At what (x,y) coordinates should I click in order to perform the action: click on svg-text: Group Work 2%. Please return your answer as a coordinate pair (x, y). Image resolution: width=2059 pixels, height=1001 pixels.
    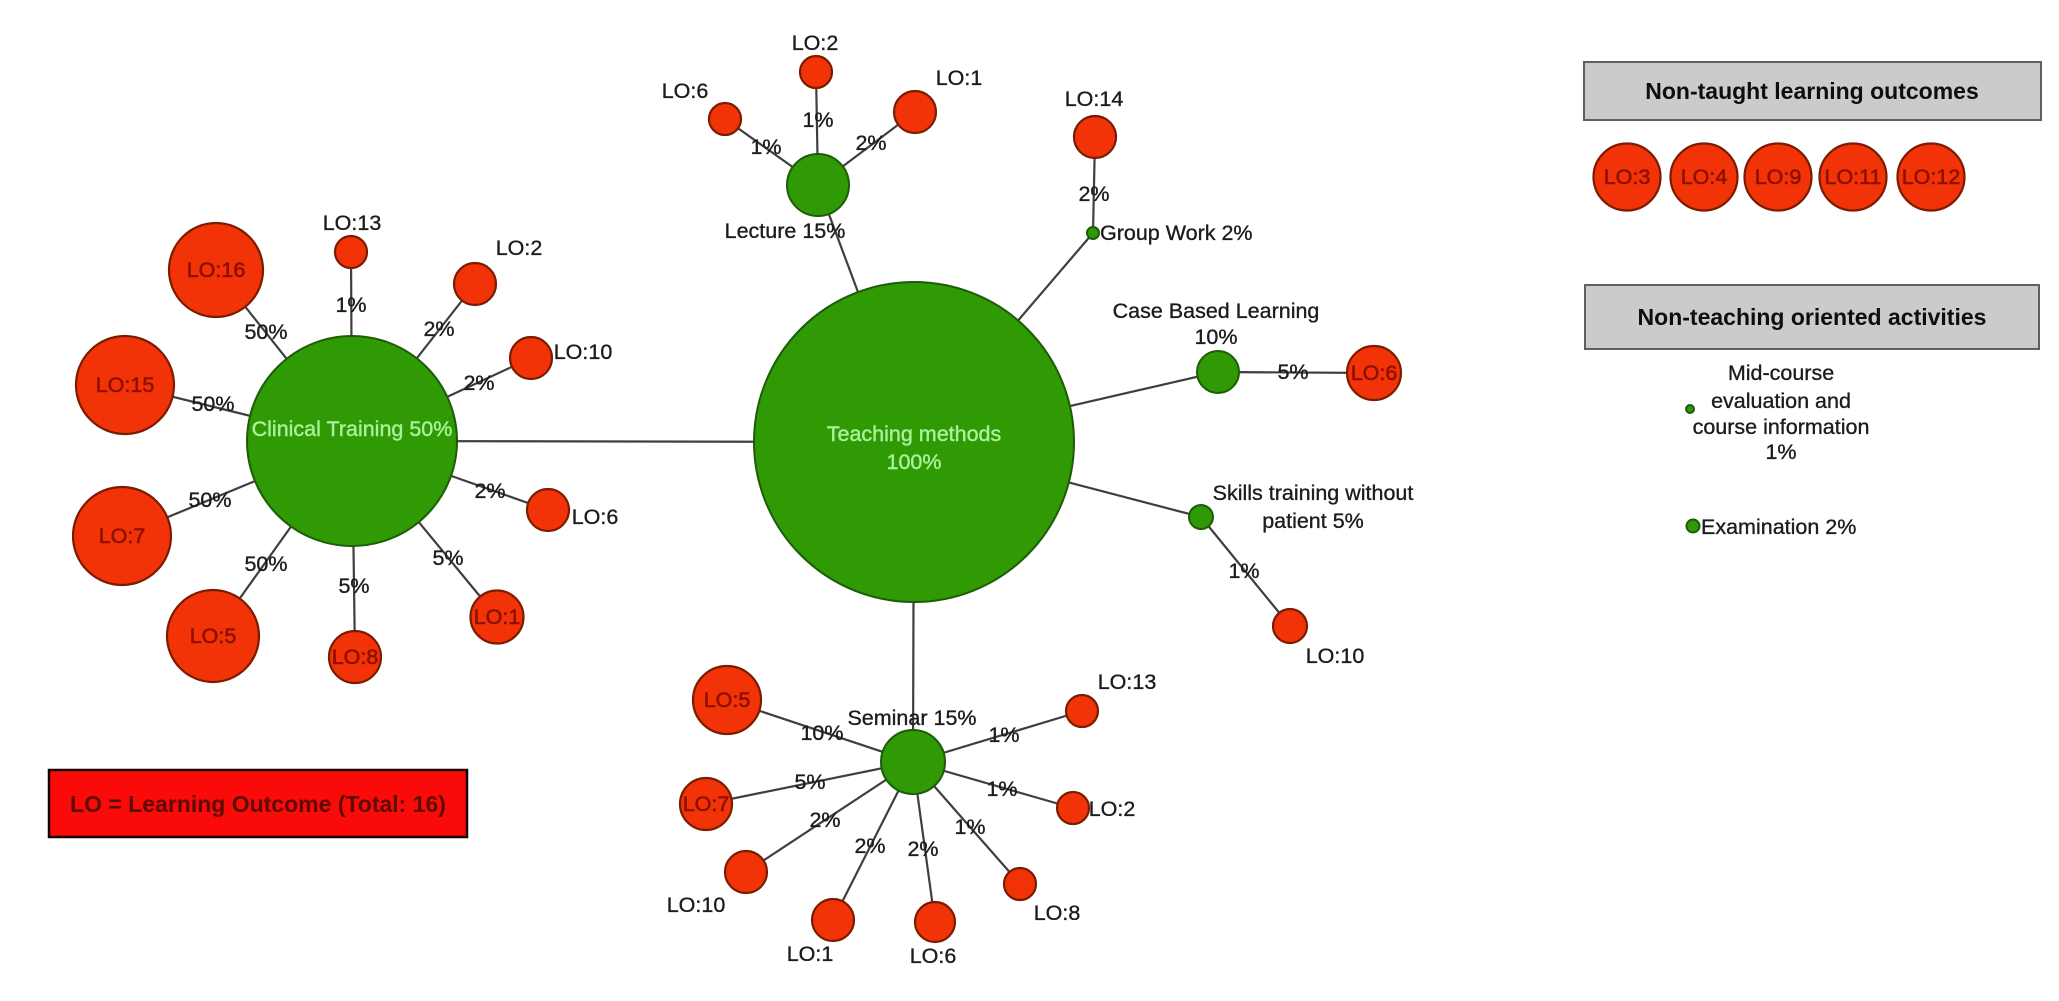
    Looking at the image, I should click on (1176, 233).